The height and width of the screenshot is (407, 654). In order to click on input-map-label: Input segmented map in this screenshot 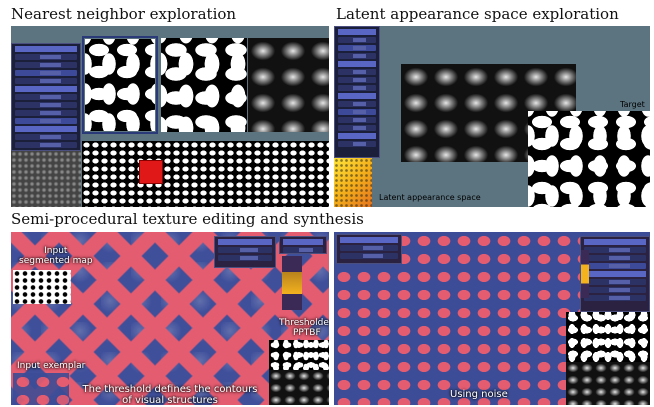, I will do `click(56, 256)`.